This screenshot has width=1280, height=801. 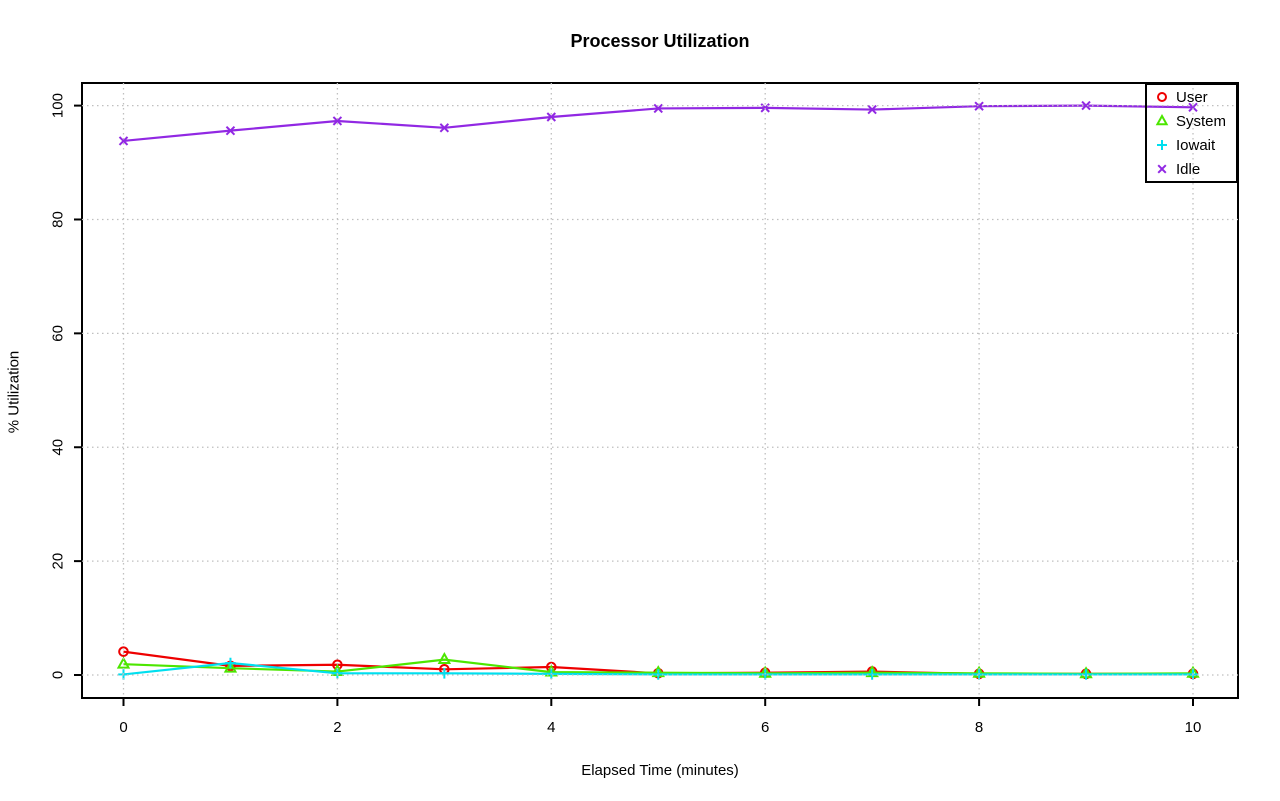 I want to click on chart-title: Processor Utilization, so click(x=660, y=41).